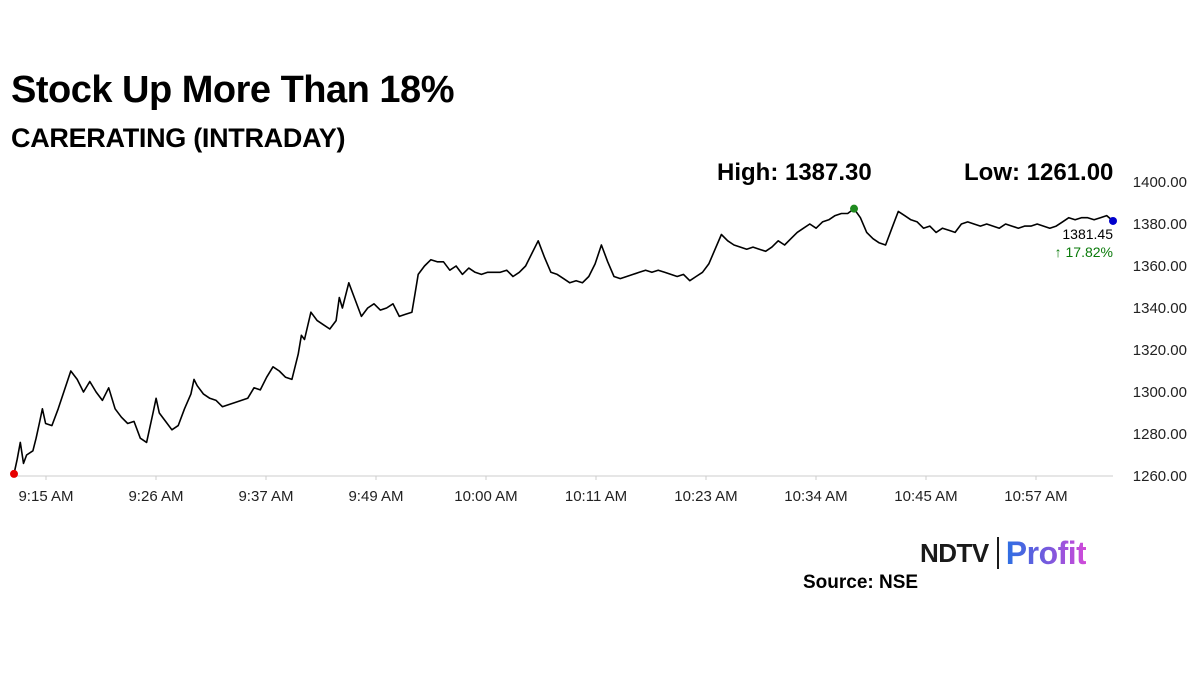 This screenshot has height=675, width=1200. Describe the element at coordinates (265, 496) in the screenshot. I see `x-tick-label: 9:37 AM` at that location.